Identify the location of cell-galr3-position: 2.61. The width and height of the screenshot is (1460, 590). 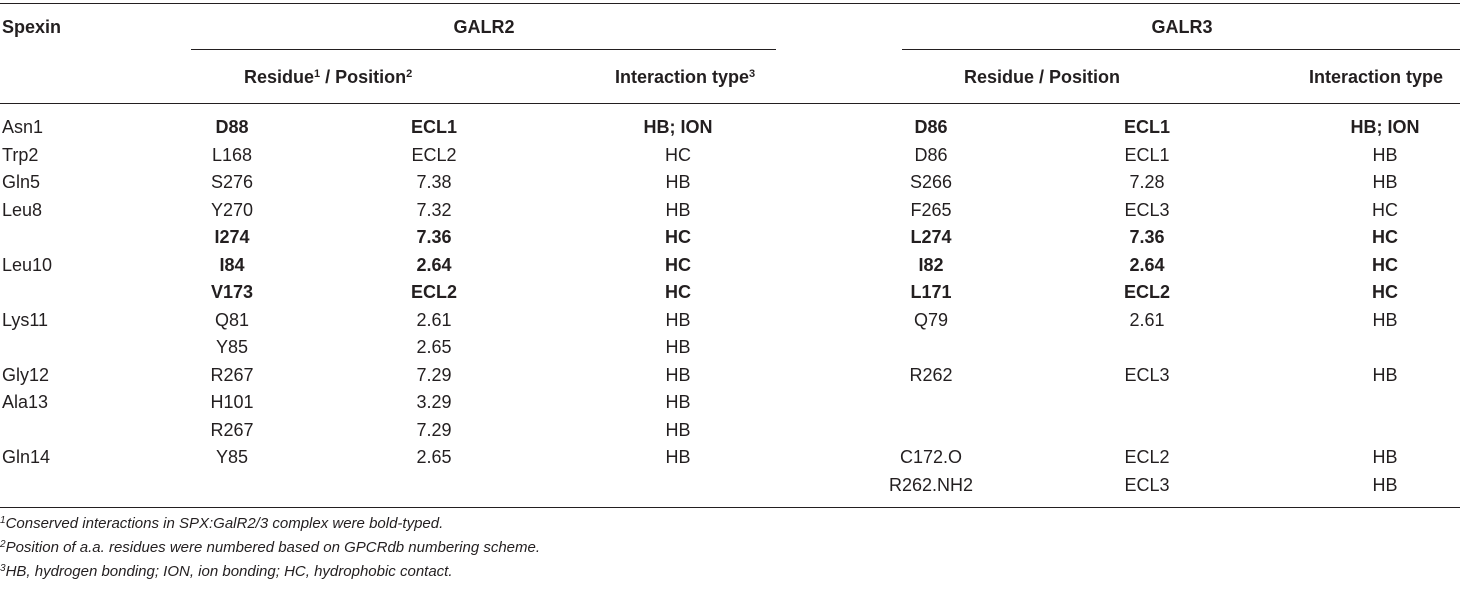
(1147, 319).